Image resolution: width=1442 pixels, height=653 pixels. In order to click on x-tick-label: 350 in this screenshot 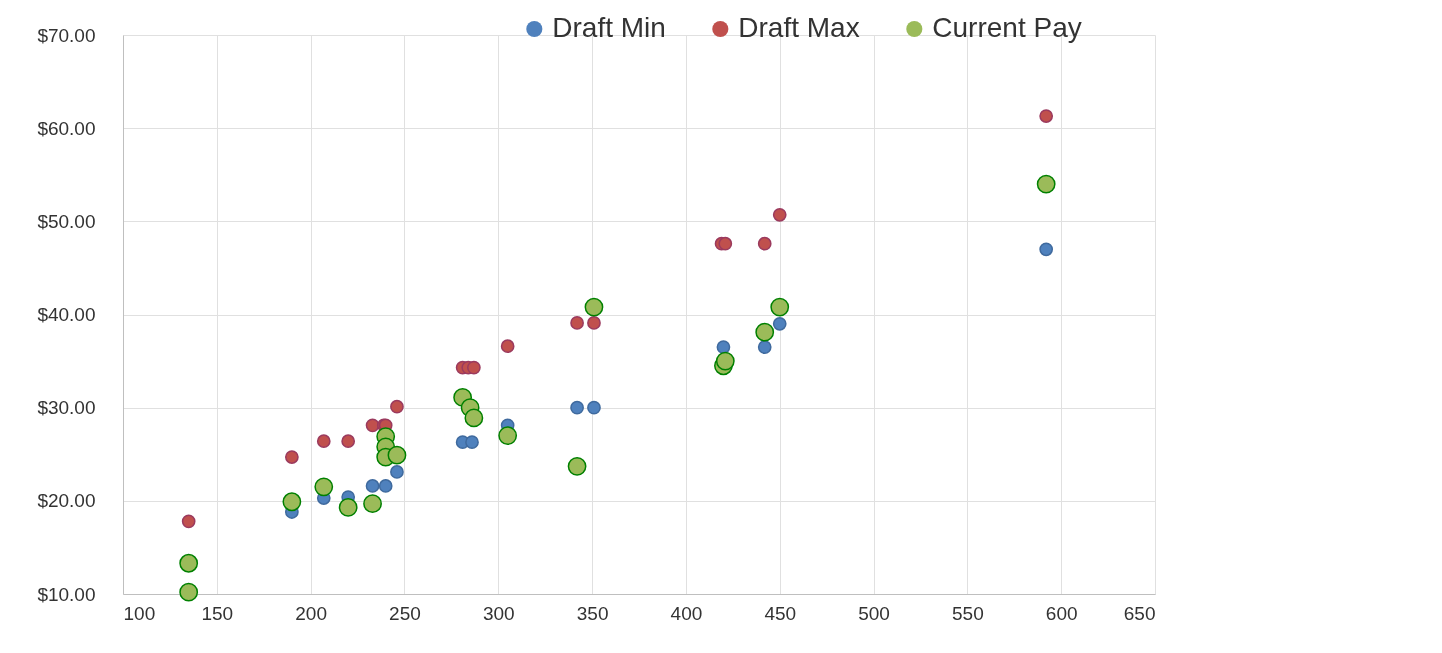, I will do `click(592, 613)`.